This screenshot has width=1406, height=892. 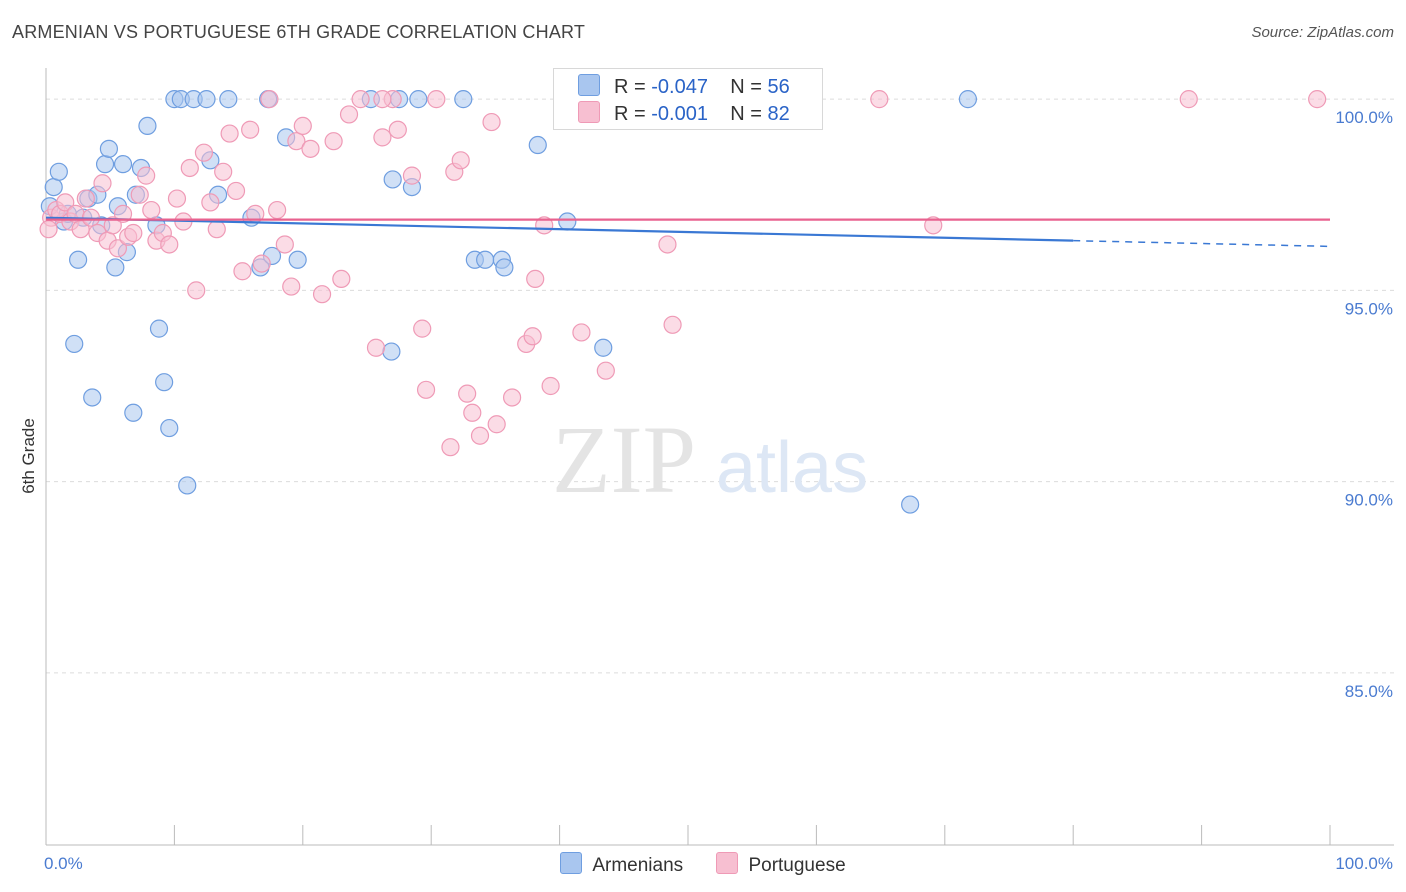 I want to click on watermark-zip: ZIP, so click(x=624, y=459).